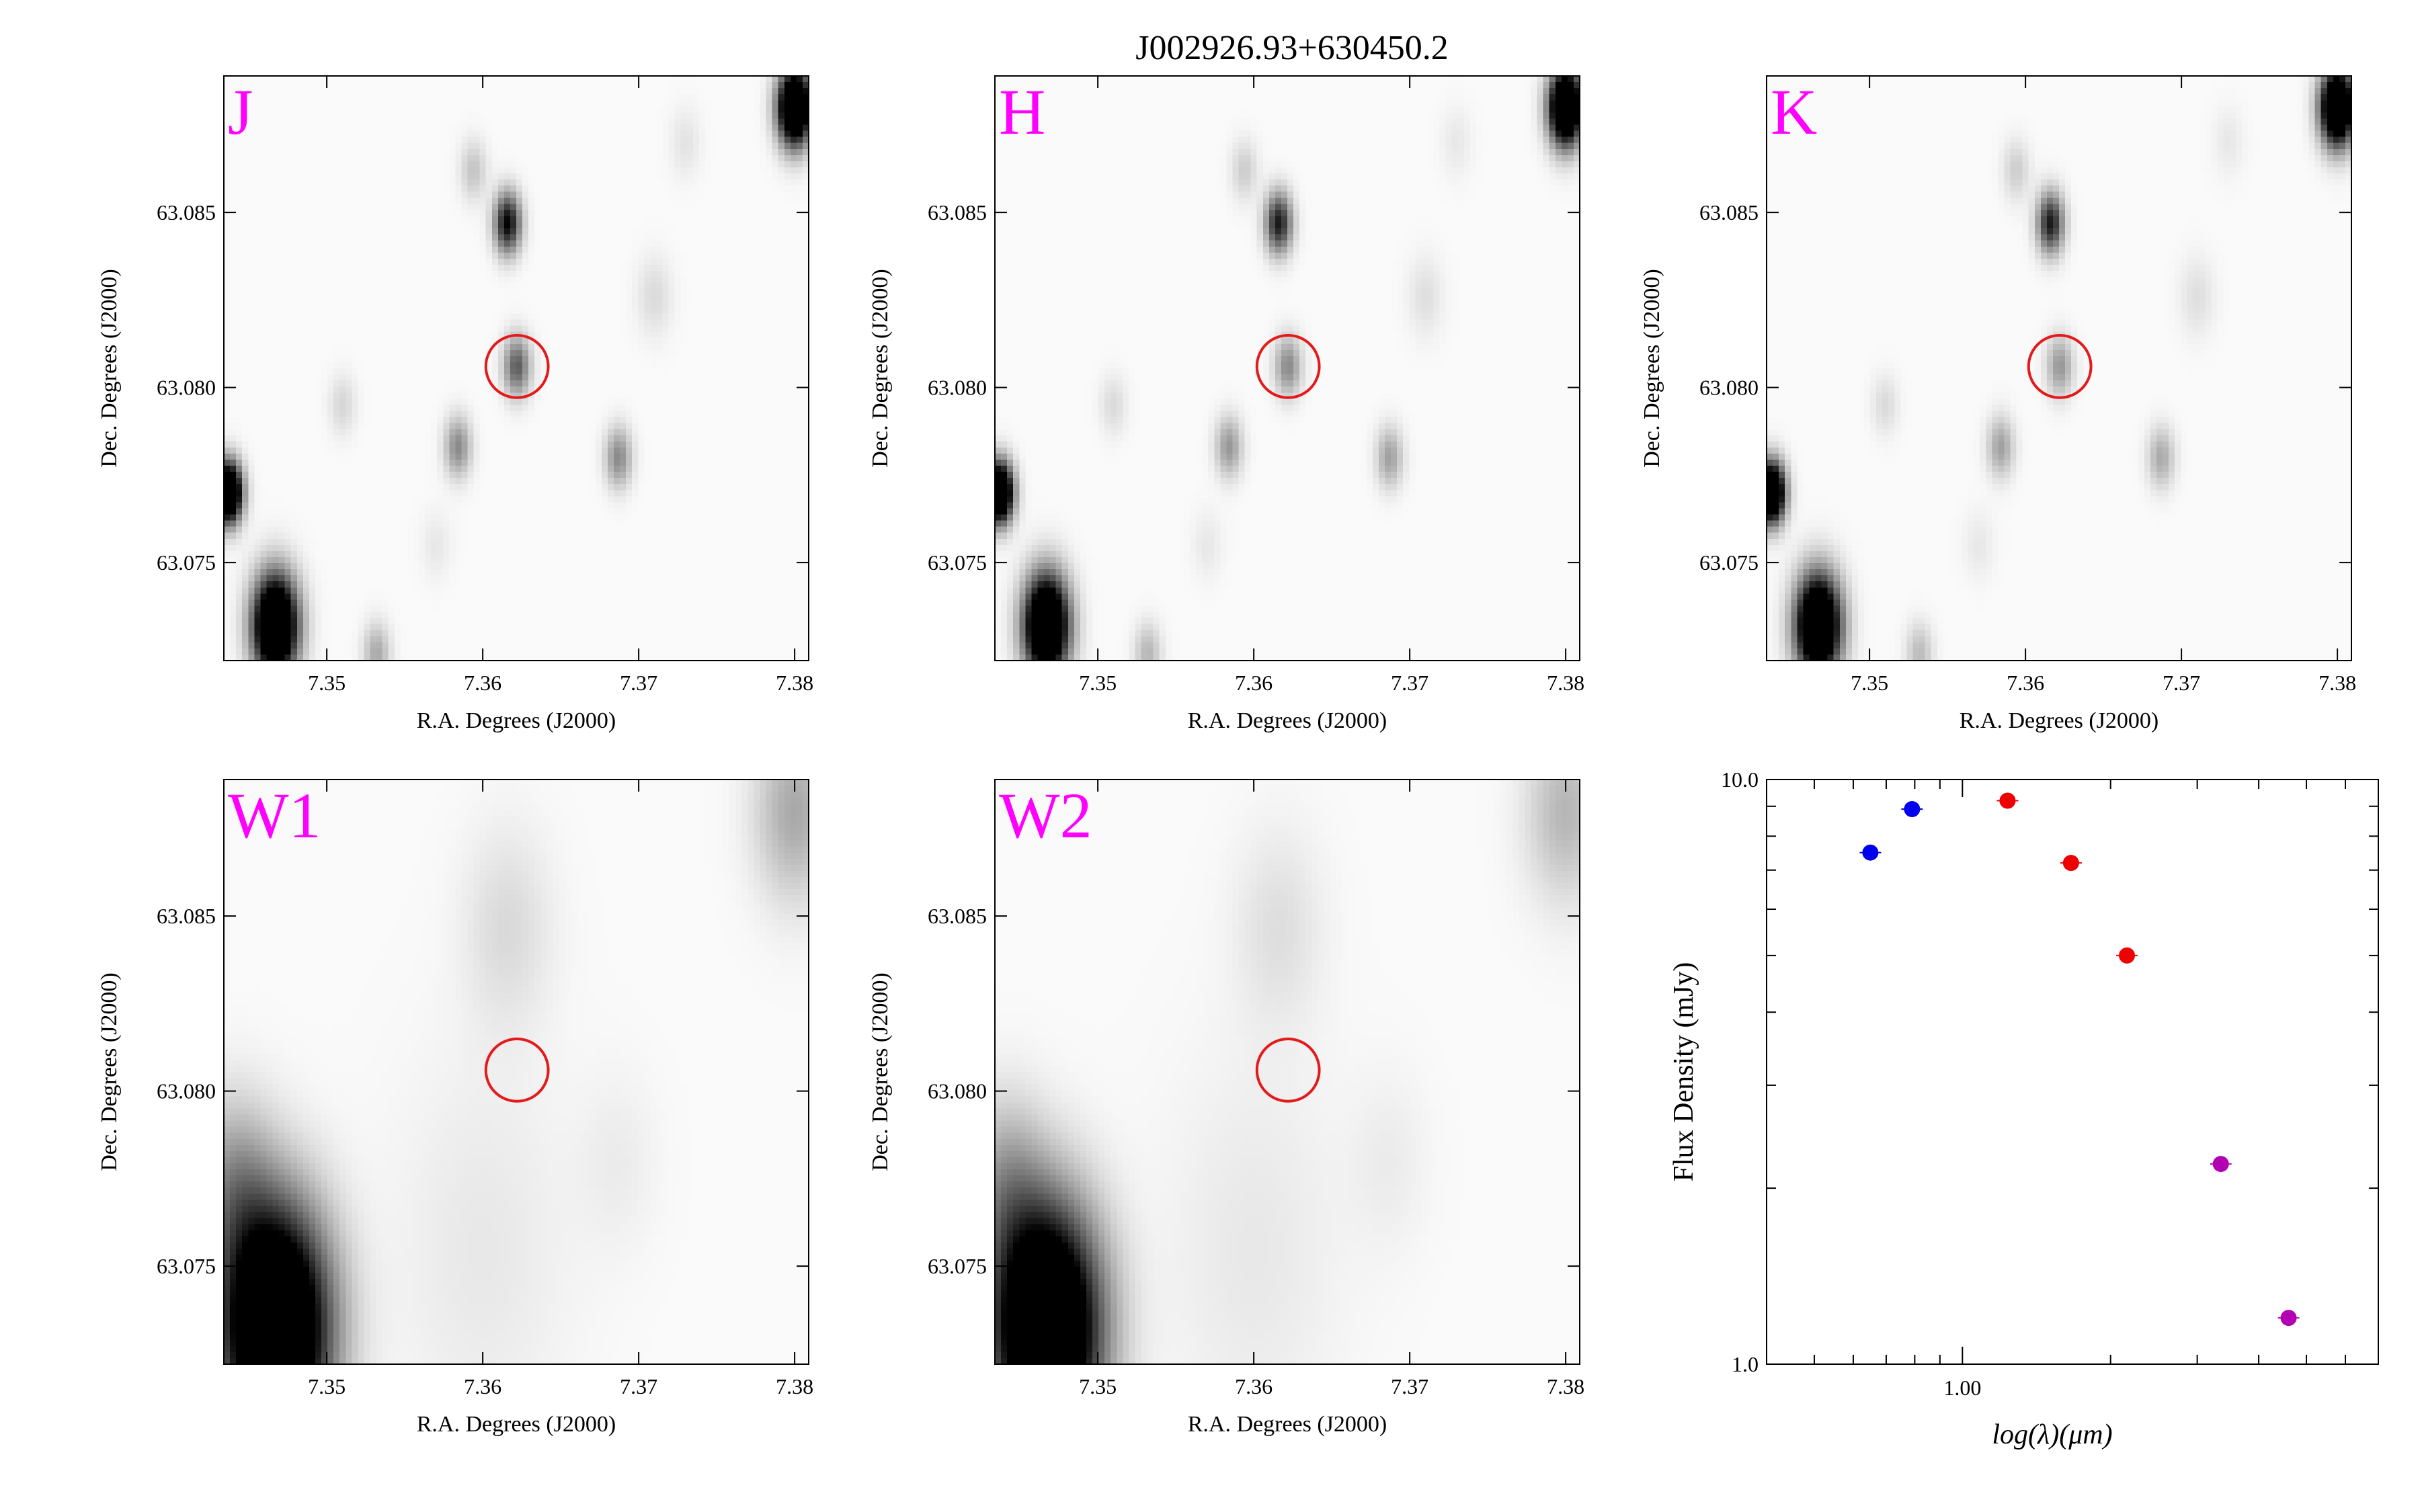  What do you see at coordinates (1022, 112) in the screenshot?
I see `band-label: H` at bounding box center [1022, 112].